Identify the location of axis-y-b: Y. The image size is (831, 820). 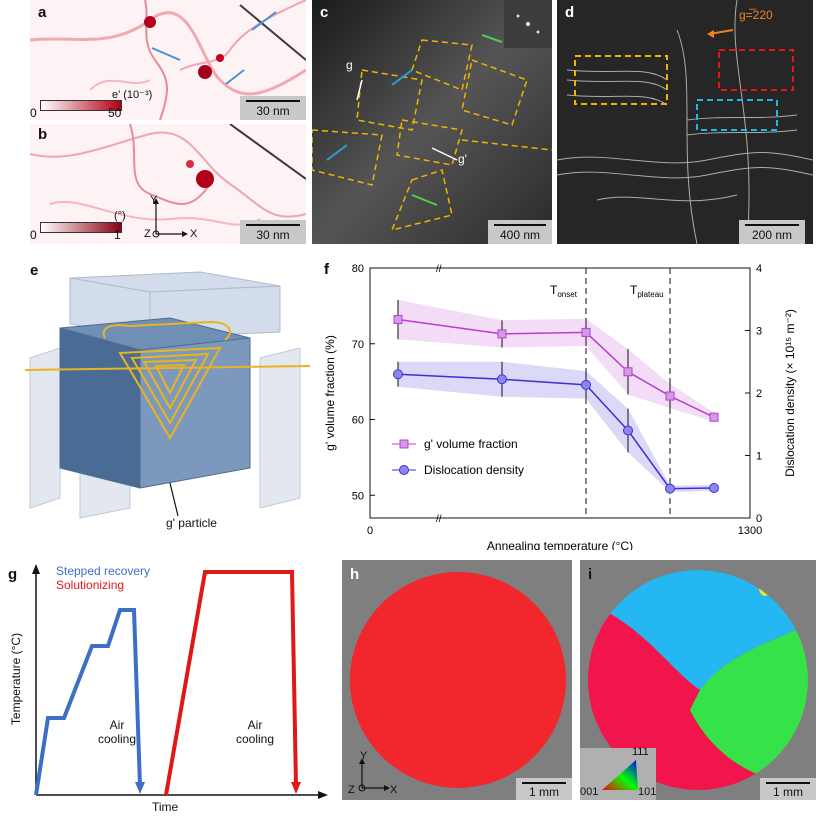
(154, 200).